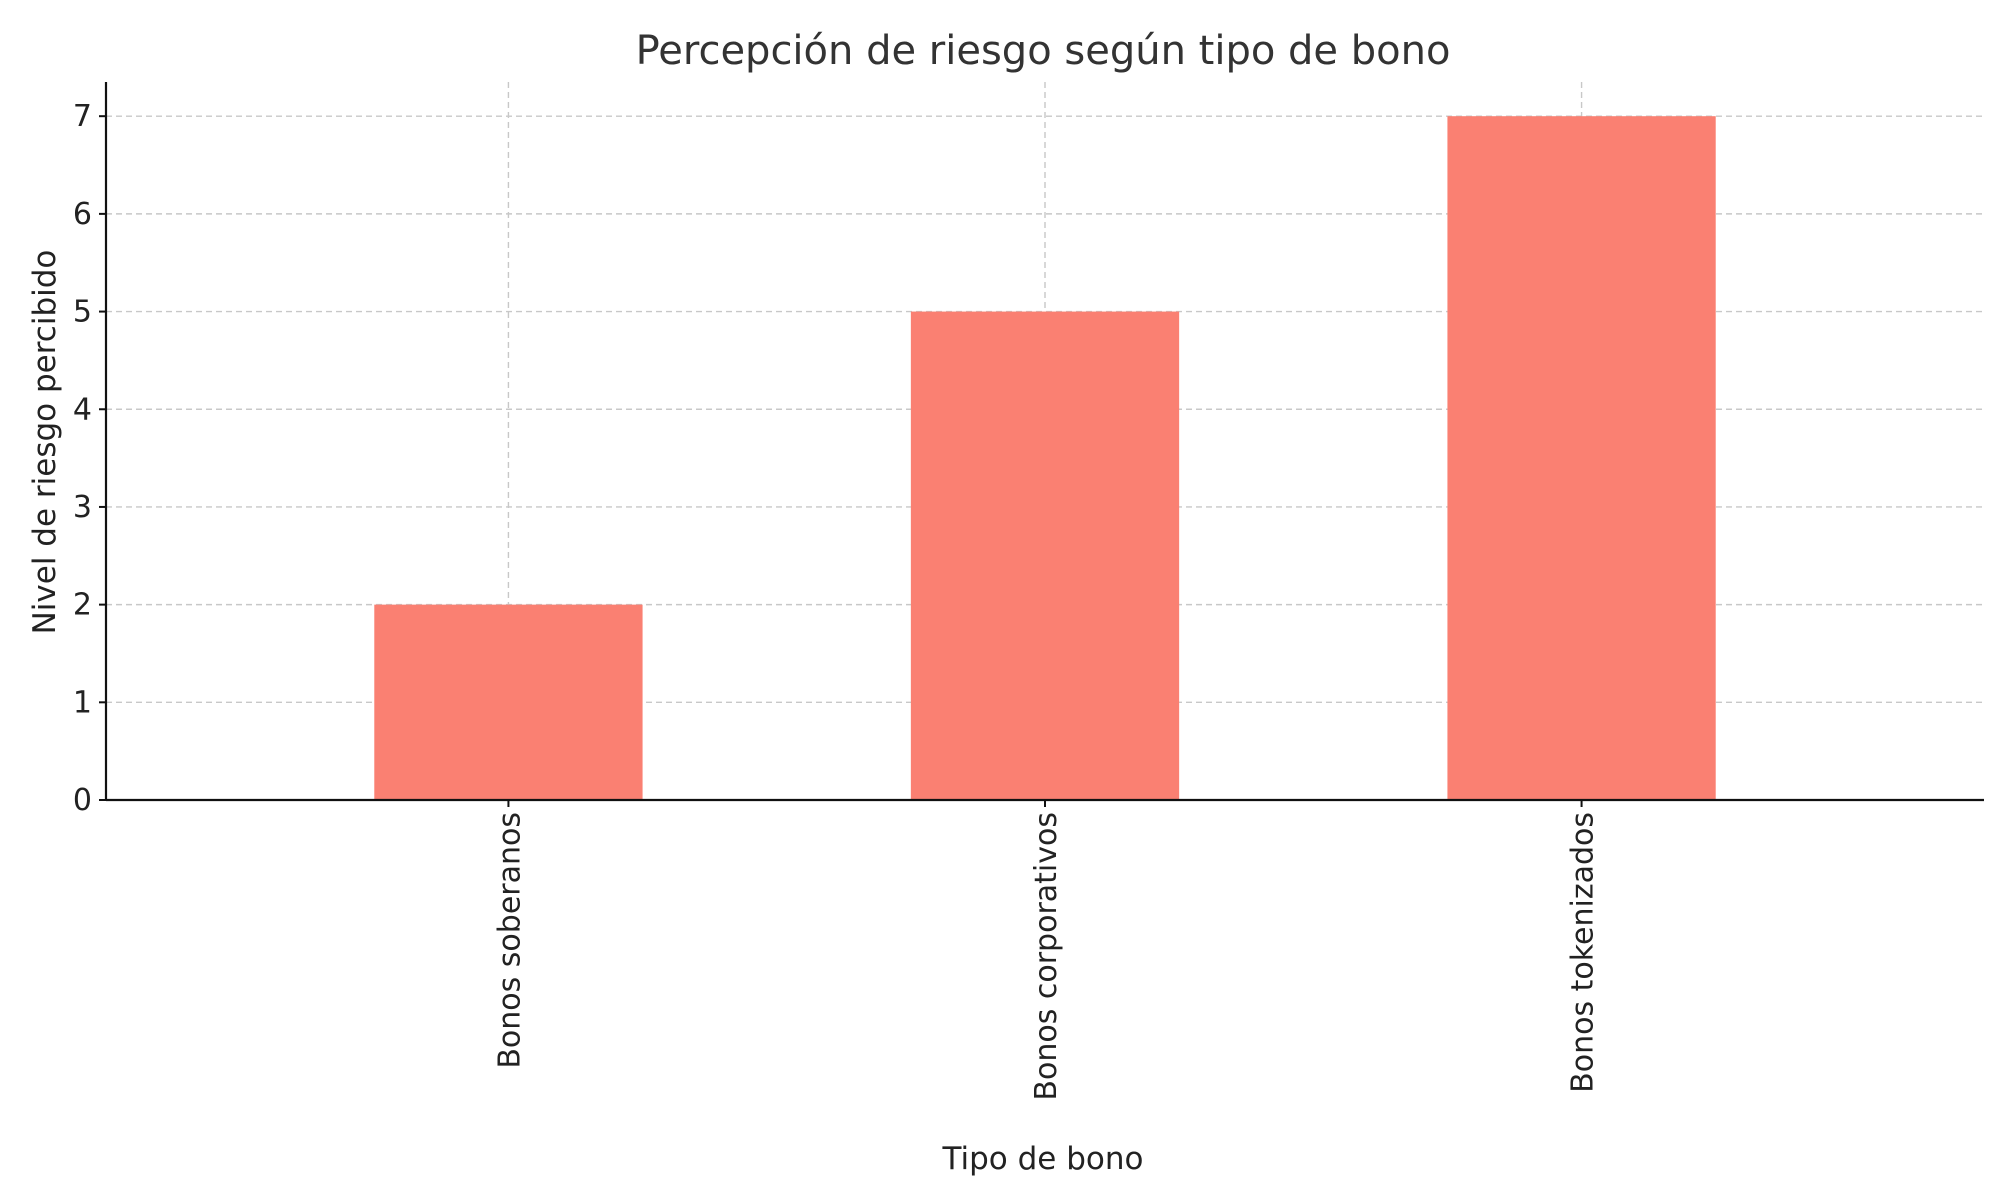 Image resolution: width=2000 pixels, height=1200 pixels. What do you see at coordinates (509, 940) in the screenshot?
I see `x-category-label: Bonos soberanos` at bounding box center [509, 940].